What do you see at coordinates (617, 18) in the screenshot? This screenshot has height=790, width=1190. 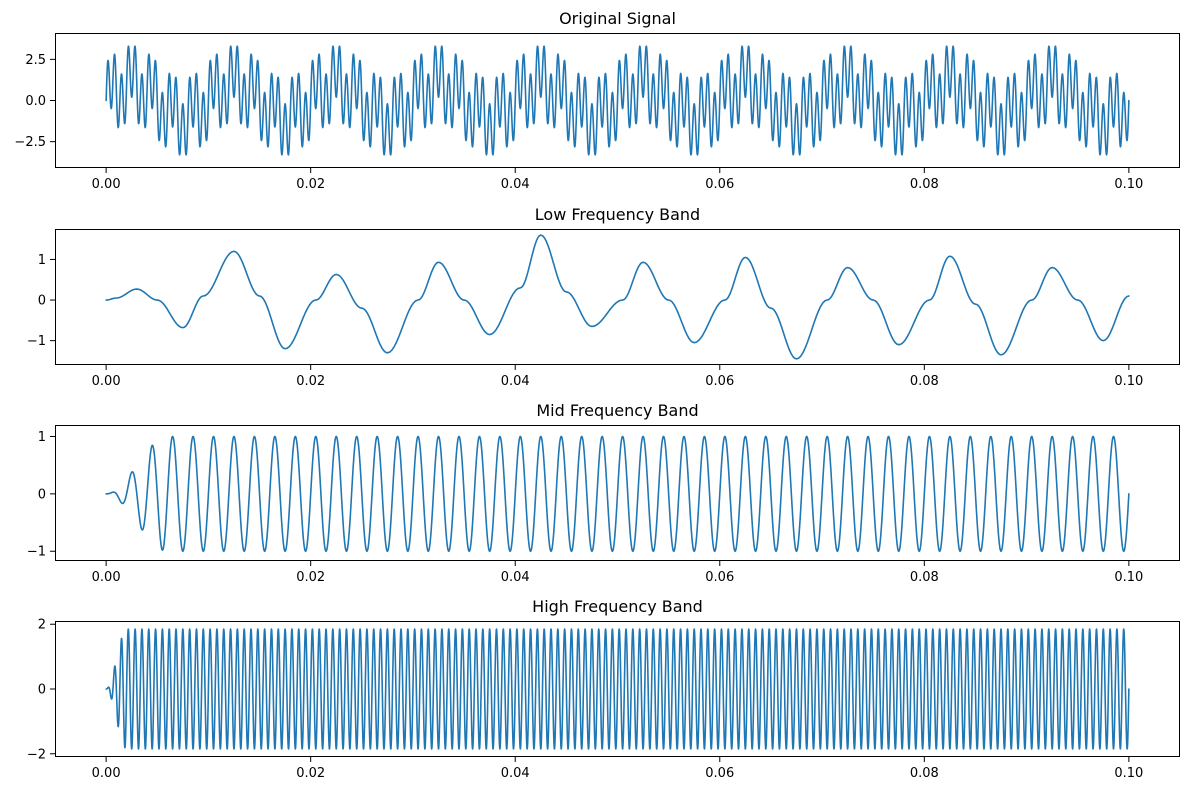 I see `chart-title-original-signal: Original Signal` at bounding box center [617, 18].